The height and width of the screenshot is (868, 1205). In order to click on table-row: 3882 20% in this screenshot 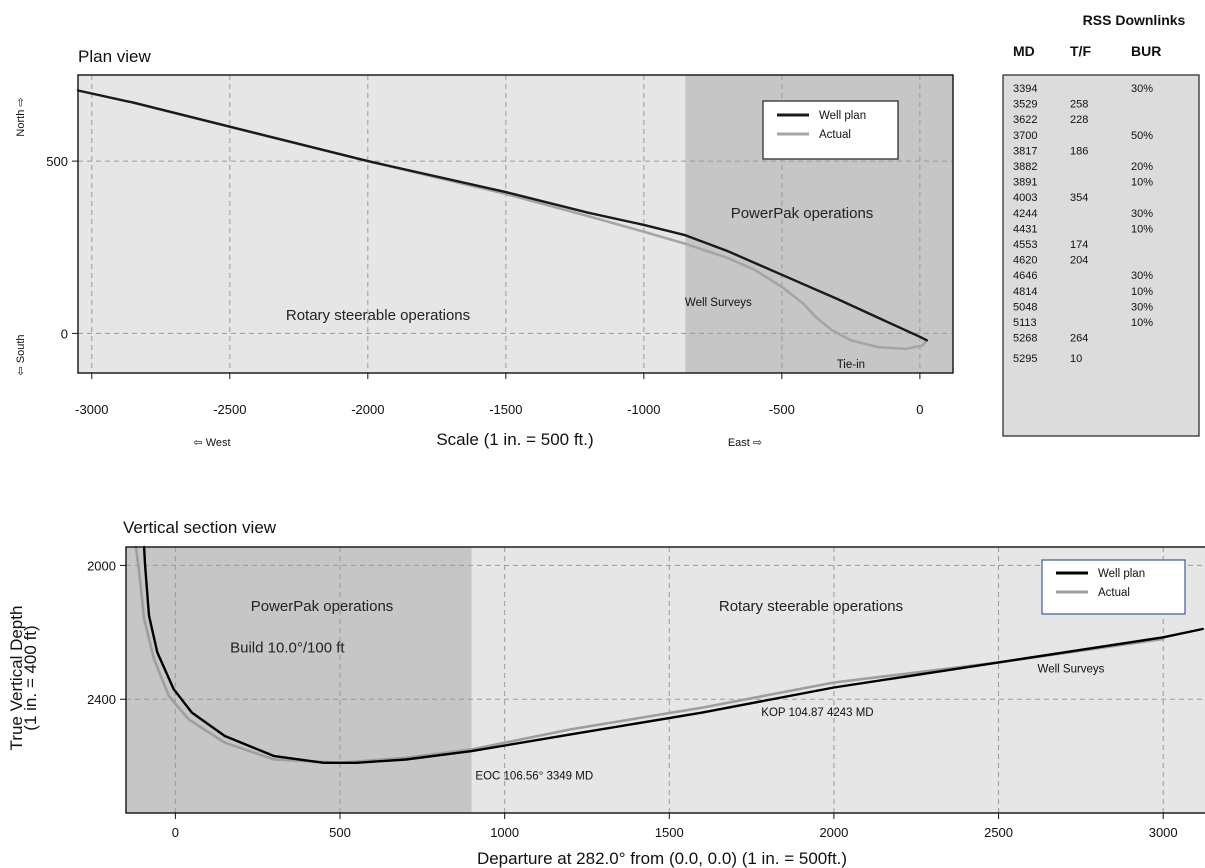, I will do `click(1083, 167)`.